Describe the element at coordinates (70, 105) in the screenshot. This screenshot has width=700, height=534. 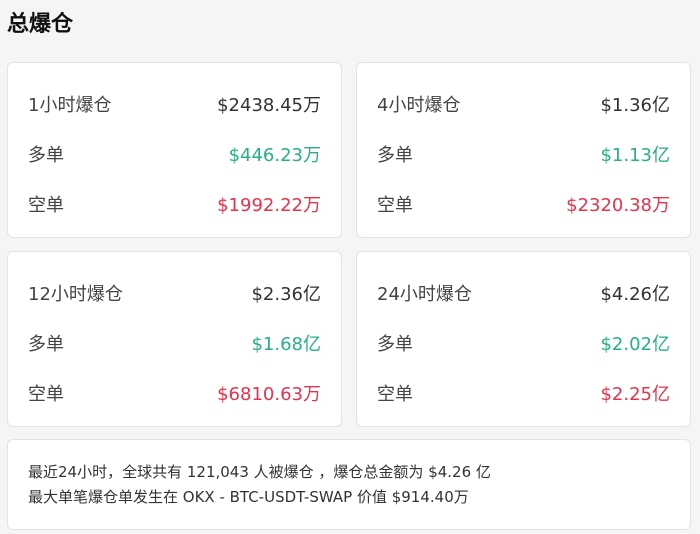
I see `row-label: 1小时爆仓` at that location.